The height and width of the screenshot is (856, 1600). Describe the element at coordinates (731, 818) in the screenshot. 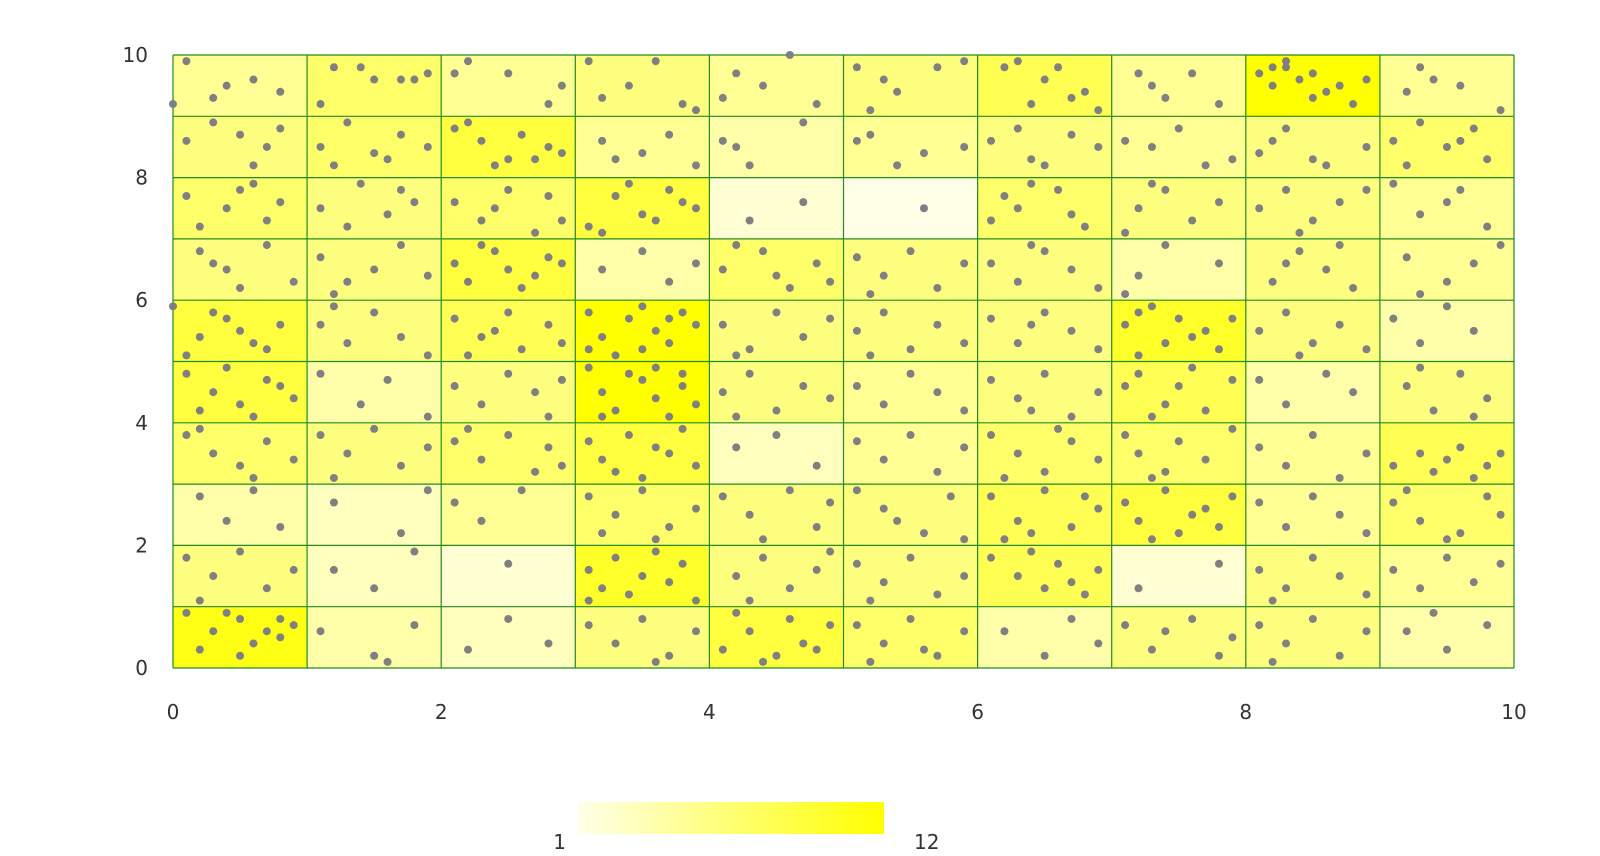

I see `visual-map-bar` at that location.